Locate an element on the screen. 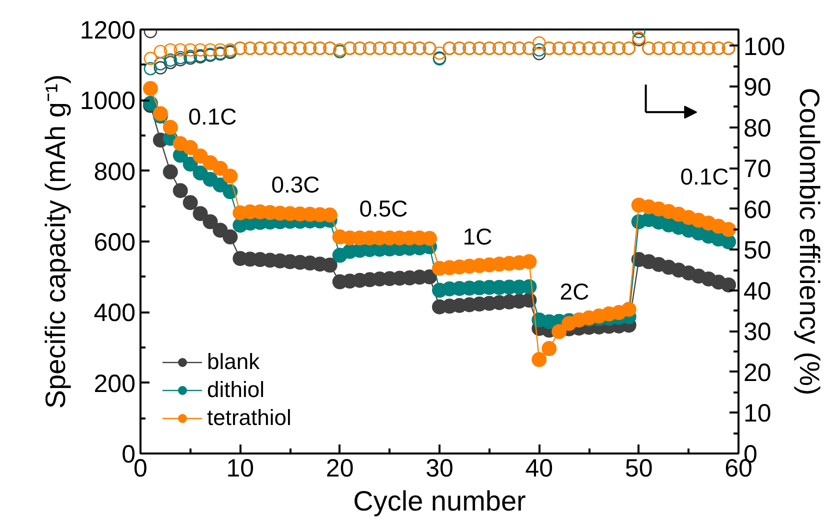 This screenshot has height=529, width=828. x-axis-title: Cycle number is located at coordinates (439, 501).